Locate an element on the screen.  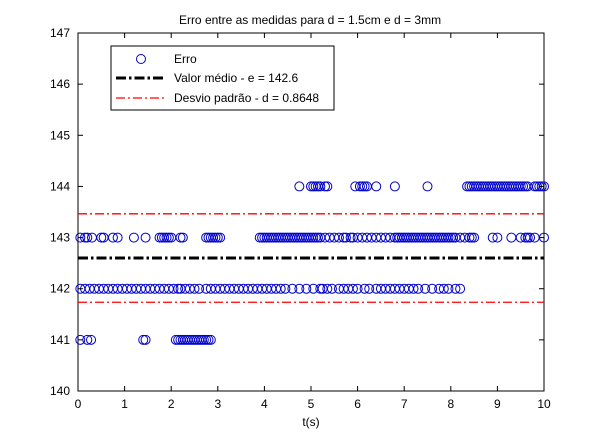
y-tick-label: 143 is located at coordinates (60, 238).